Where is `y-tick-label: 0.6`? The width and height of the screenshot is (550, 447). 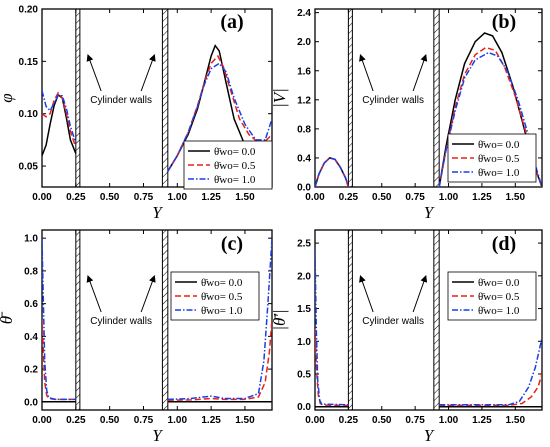 y-tick-label: 0.6 is located at coordinates (31, 304).